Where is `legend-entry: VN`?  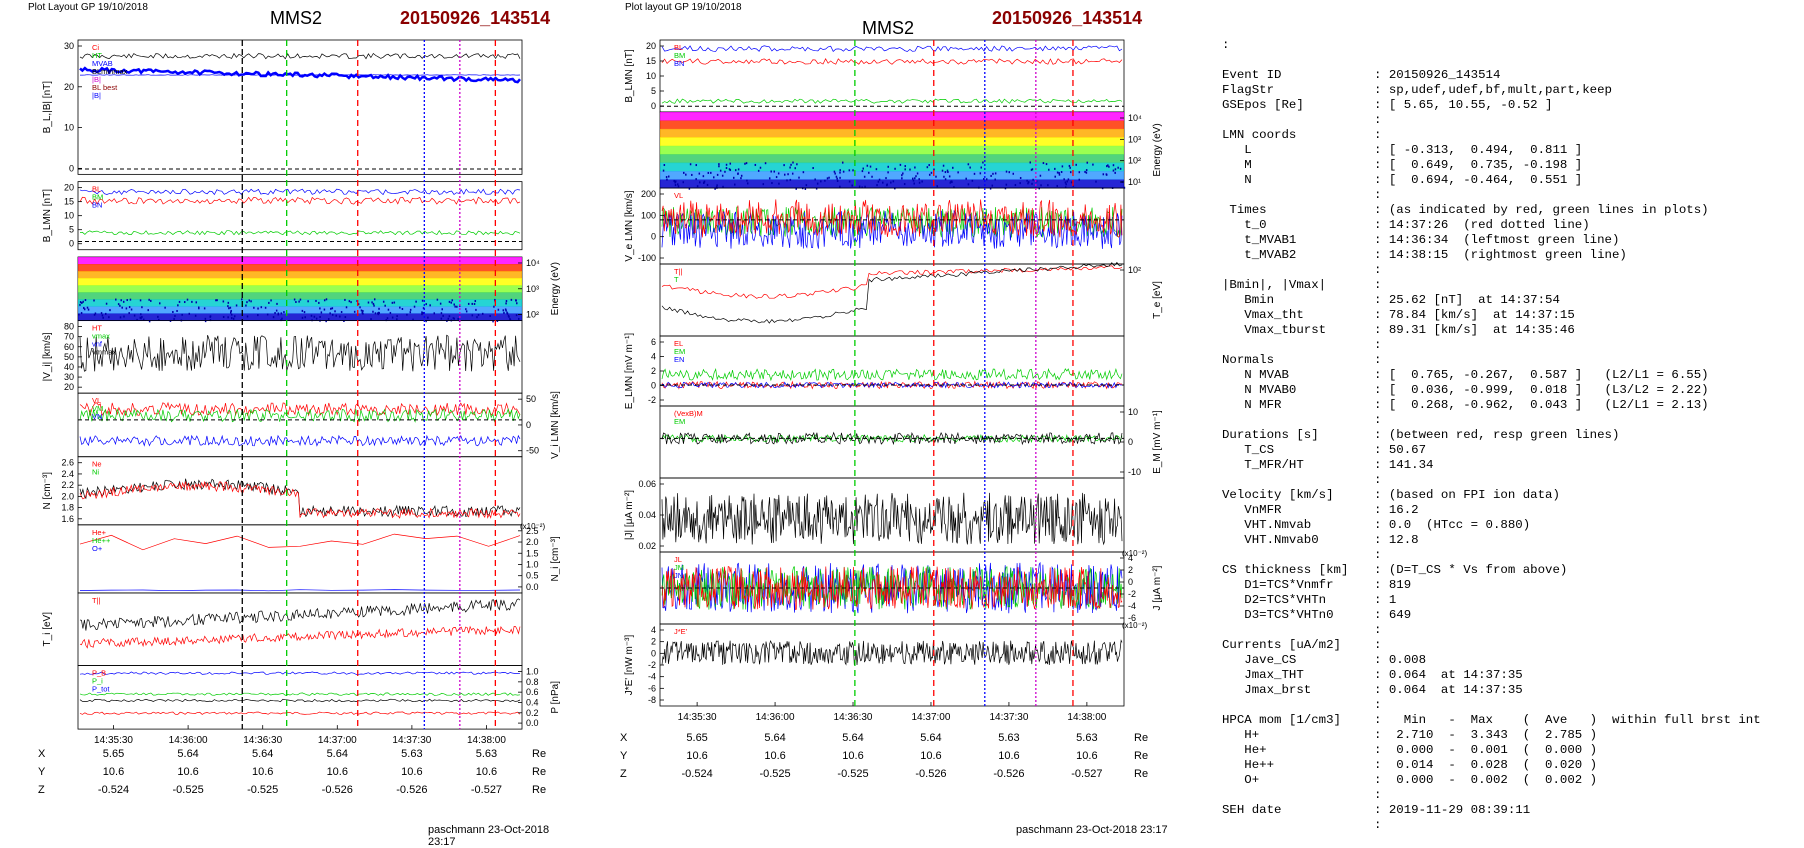 legend-entry: VN is located at coordinates (97, 416).